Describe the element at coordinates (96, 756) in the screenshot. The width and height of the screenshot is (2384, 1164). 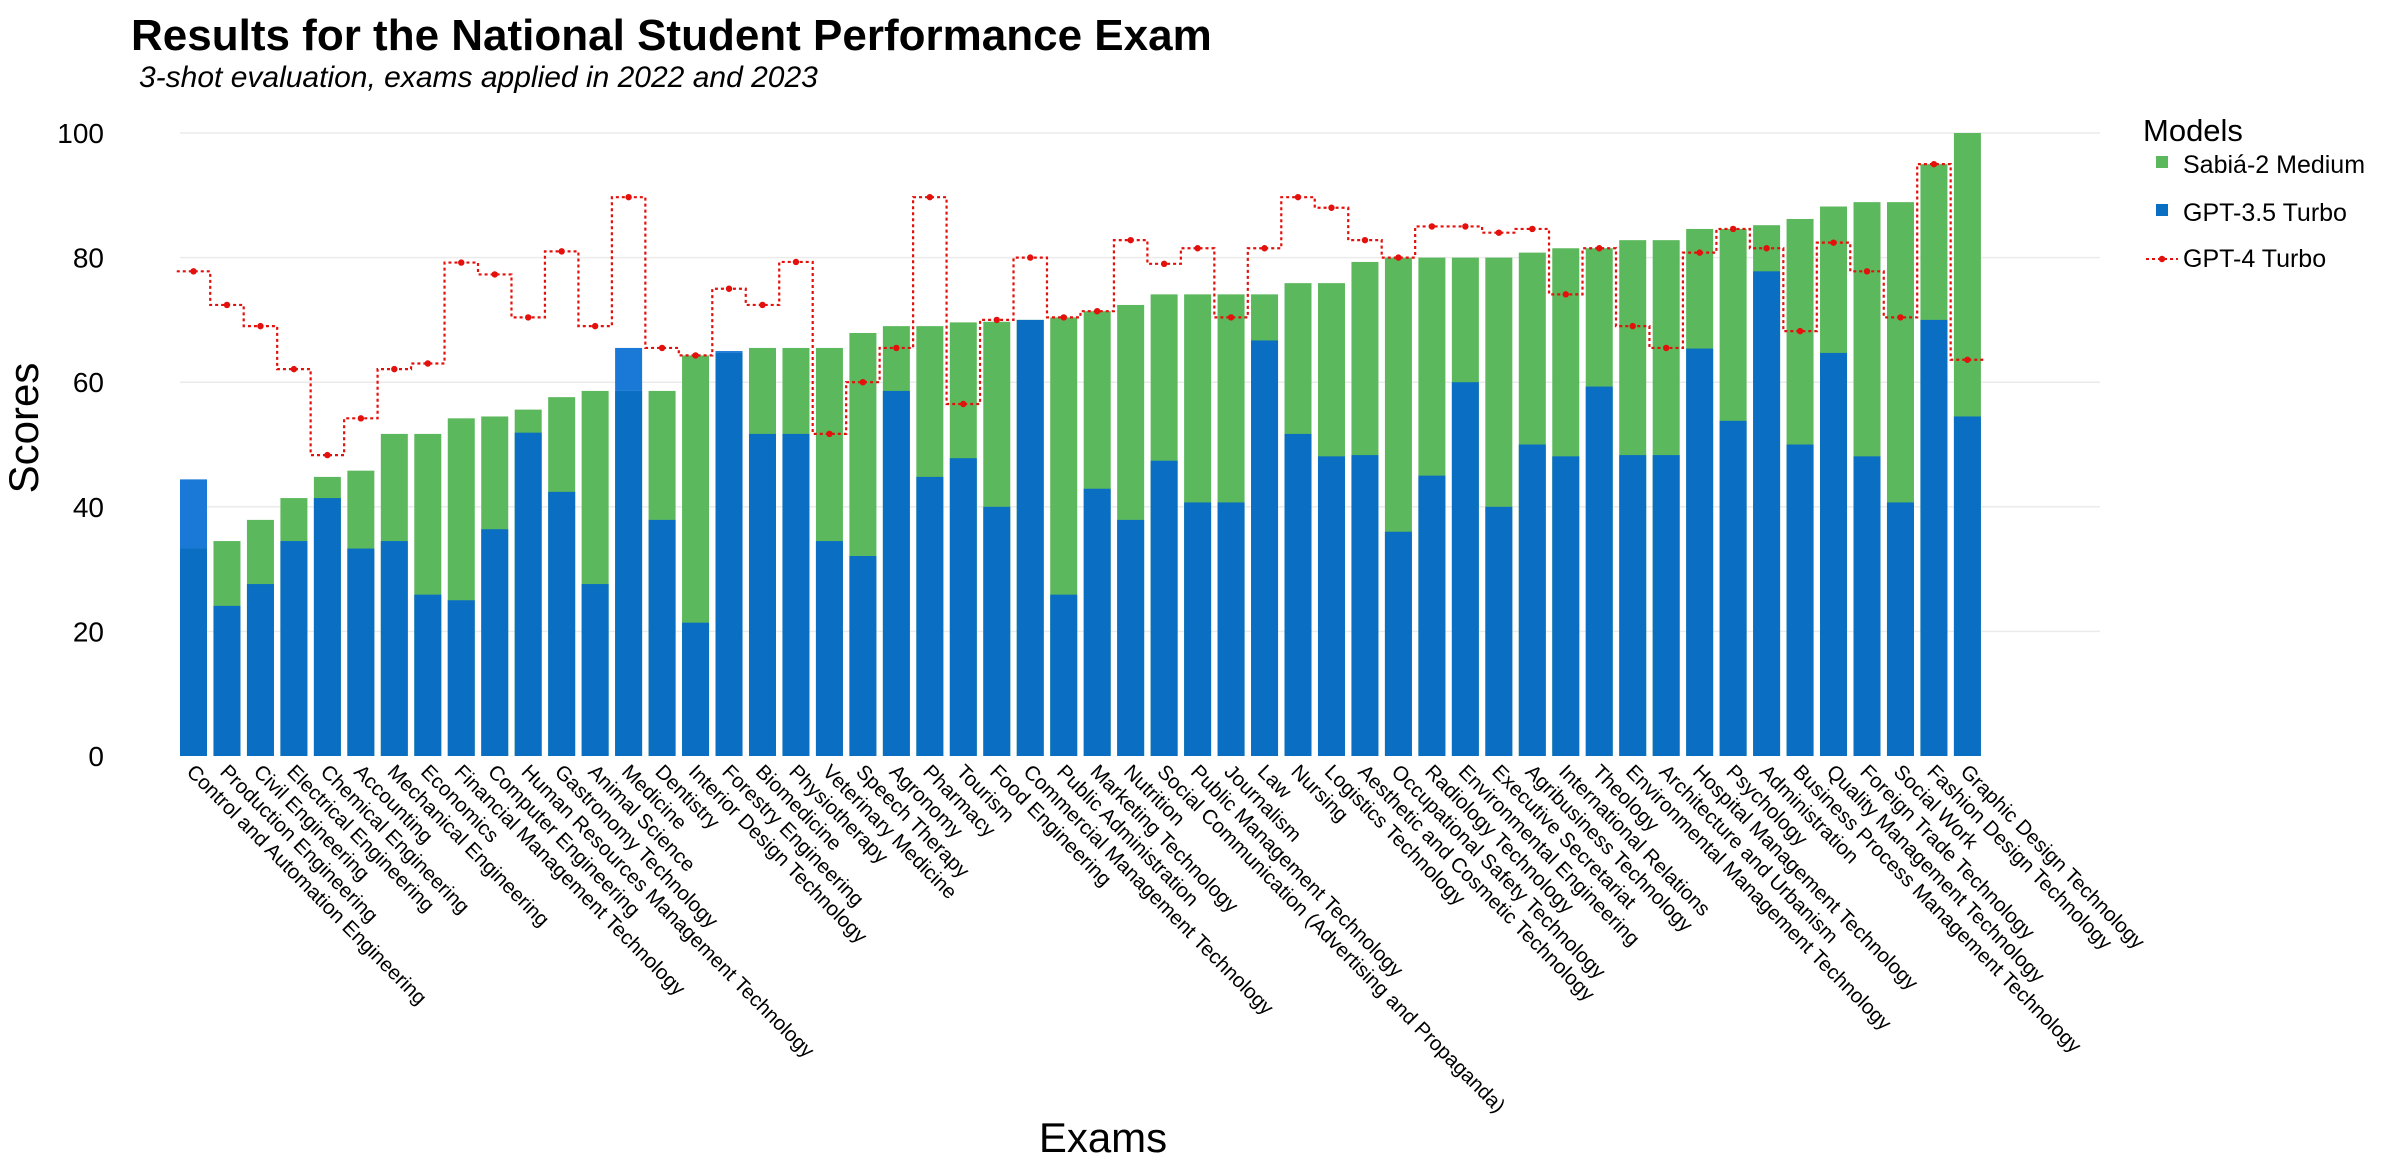
I see `y-tick-label: 0` at that location.